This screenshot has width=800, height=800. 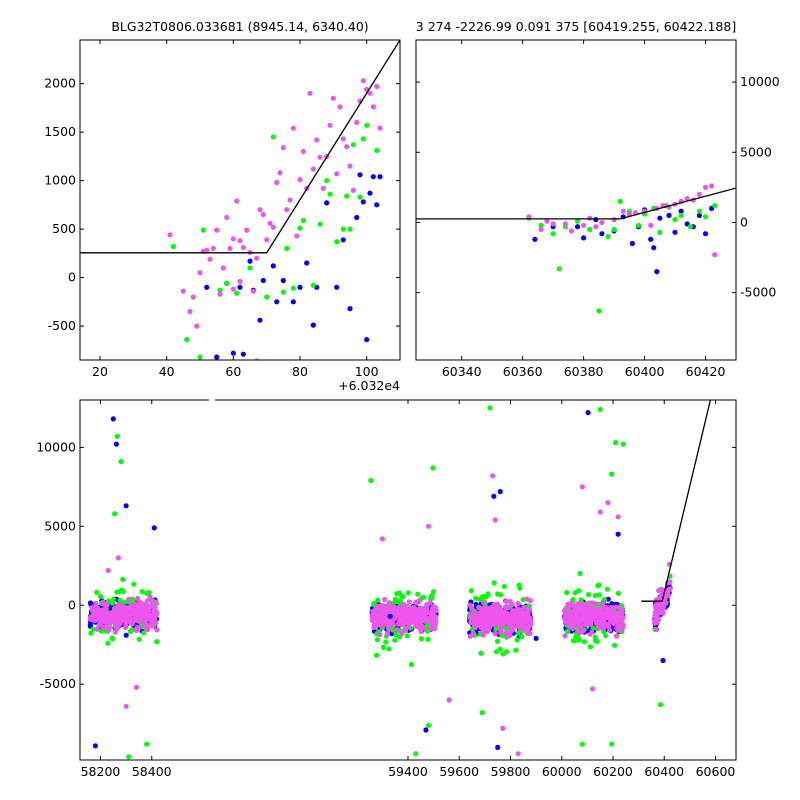 What do you see at coordinates (645, 371) in the screenshot?
I see `top-right-x-tick-label: 60400` at bounding box center [645, 371].